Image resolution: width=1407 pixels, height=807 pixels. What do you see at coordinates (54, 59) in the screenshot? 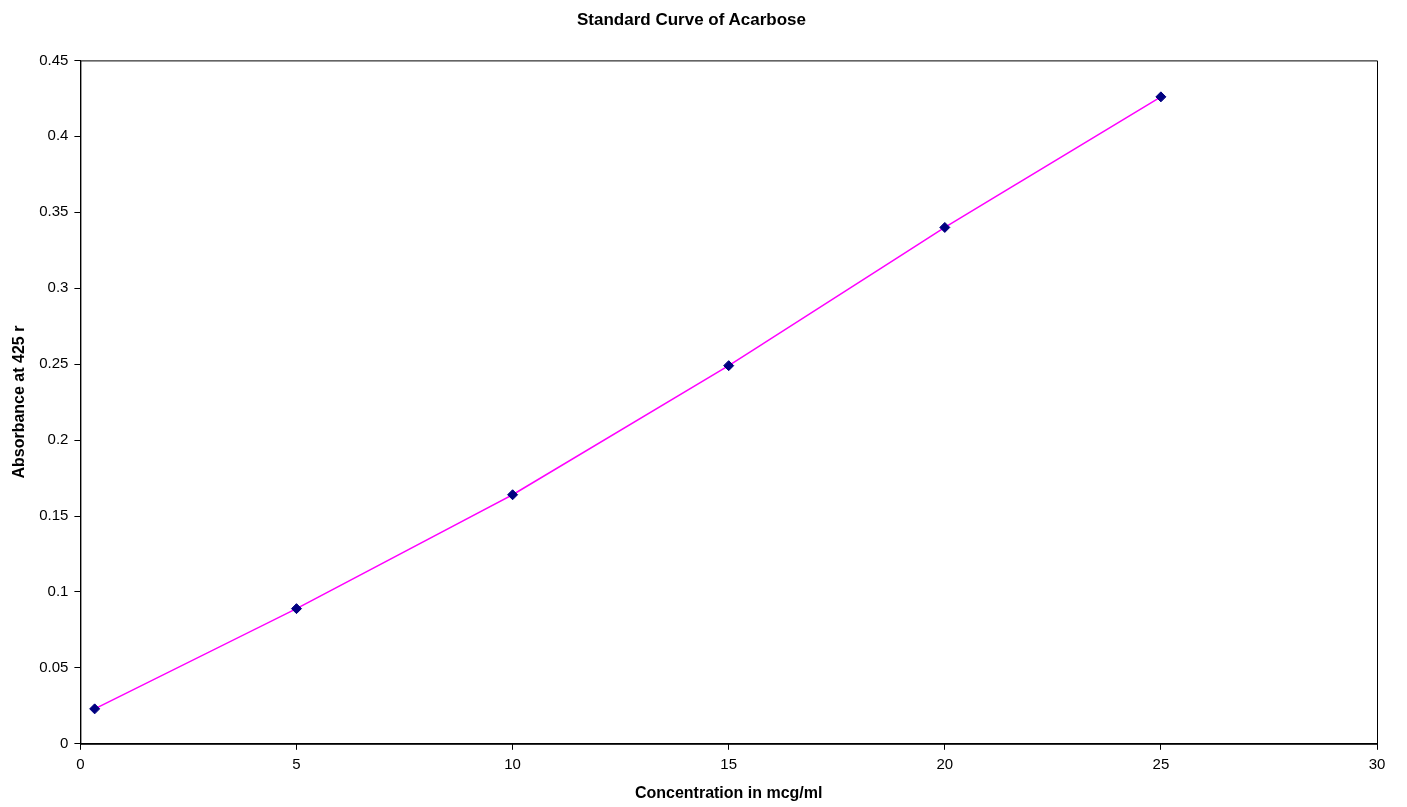
I see `y-tick-label: 0.45` at bounding box center [54, 59].